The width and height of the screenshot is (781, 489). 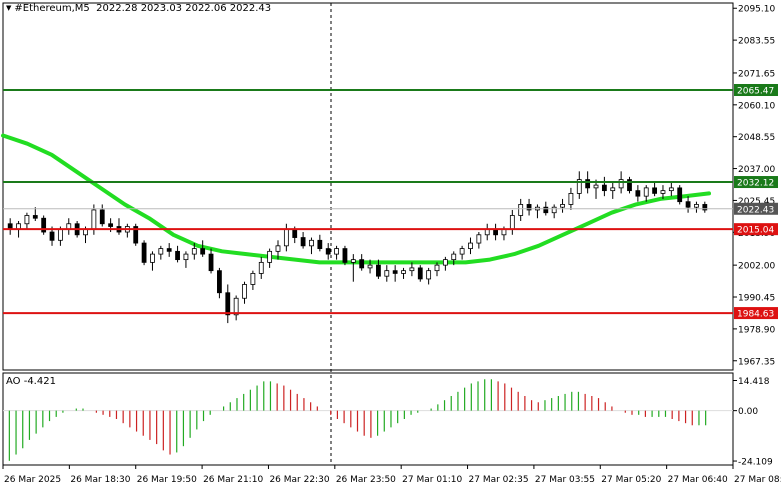 What do you see at coordinates (52, 8) in the screenshot?
I see `symbol-label: #Ethereum,M5` at bounding box center [52, 8].